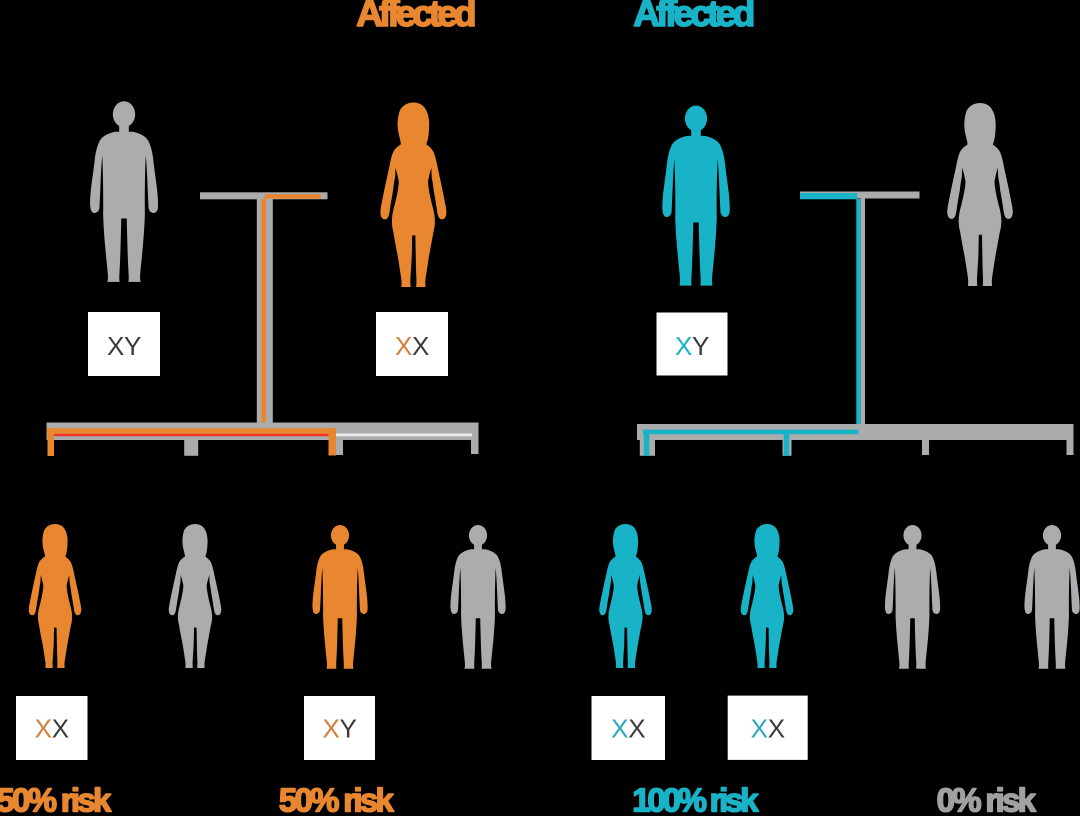 This screenshot has height=816, width=1080. I want to click on svg-text: 100% risk, so click(695, 799).